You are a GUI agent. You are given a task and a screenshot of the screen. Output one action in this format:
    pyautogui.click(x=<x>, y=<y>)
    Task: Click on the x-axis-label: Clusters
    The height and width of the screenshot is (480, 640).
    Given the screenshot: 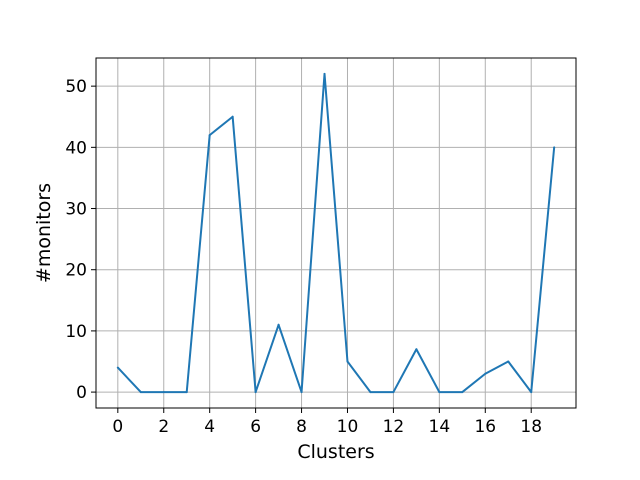 What is the action you would take?
    pyautogui.click(x=335, y=452)
    